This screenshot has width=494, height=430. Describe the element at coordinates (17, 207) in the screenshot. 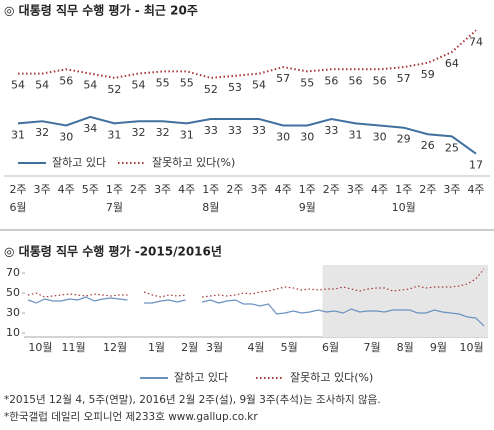

I see `x-group-label: 6월` at that location.